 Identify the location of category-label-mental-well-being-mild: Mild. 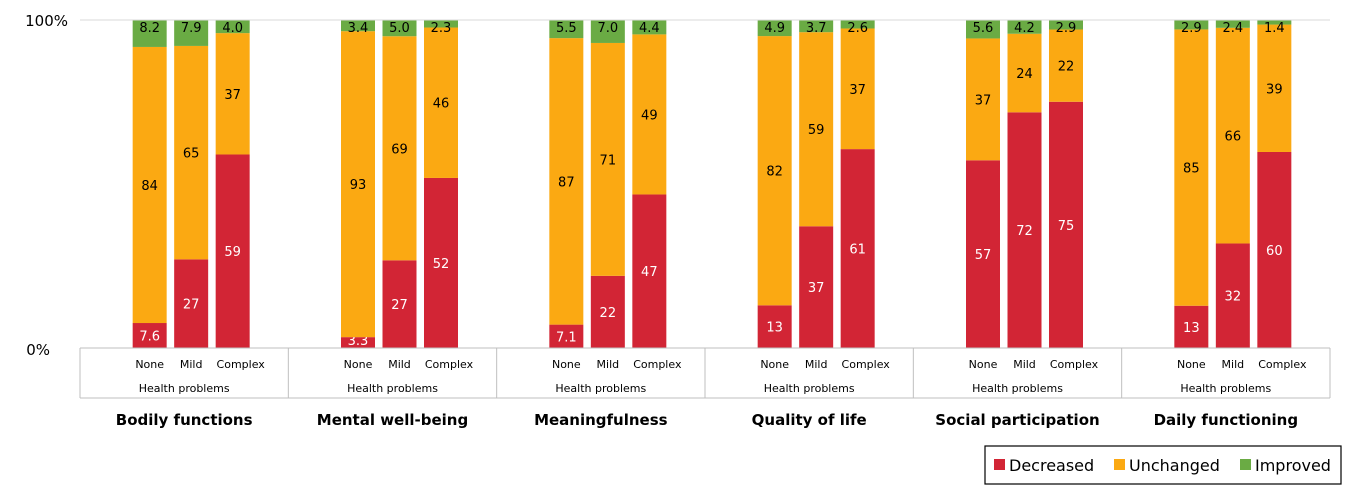
(399, 364).